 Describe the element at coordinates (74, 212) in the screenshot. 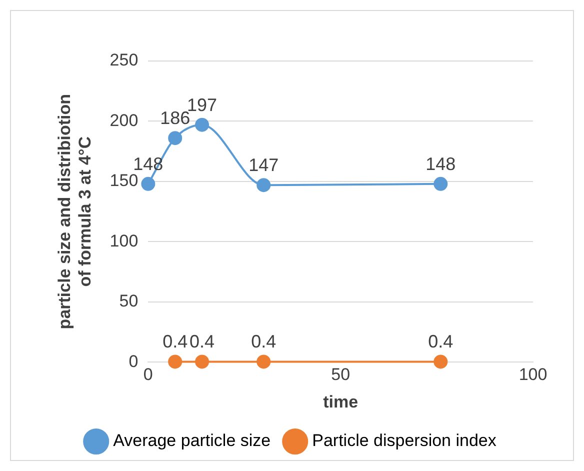

I see `y-axis-title: particle size and distribiotion of formula 3 at 4°C` at that location.